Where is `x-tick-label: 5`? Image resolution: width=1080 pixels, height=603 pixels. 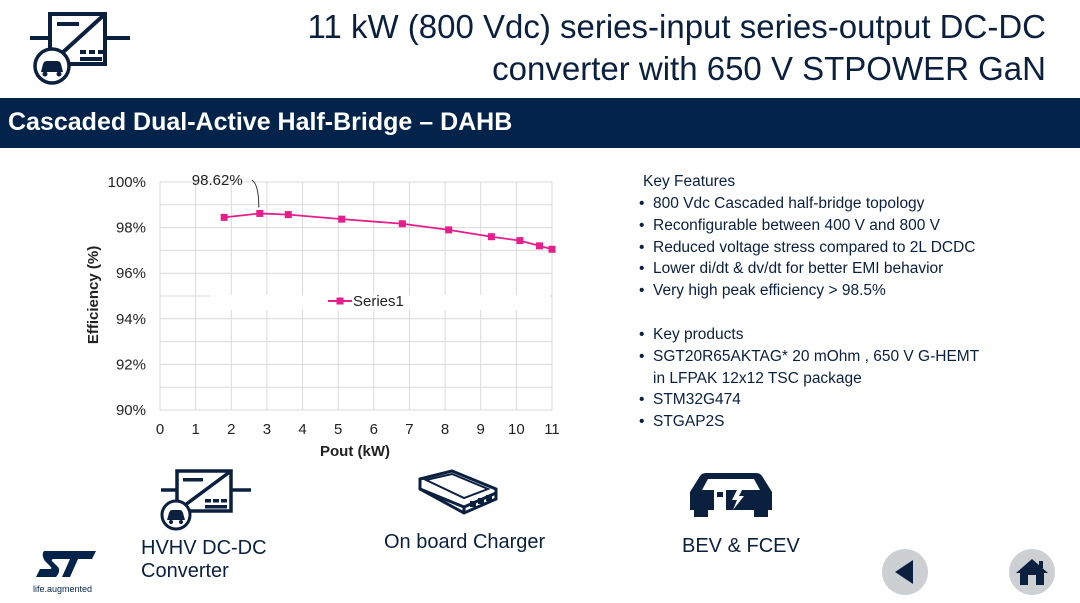 x-tick-label: 5 is located at coordinates (338, 429).